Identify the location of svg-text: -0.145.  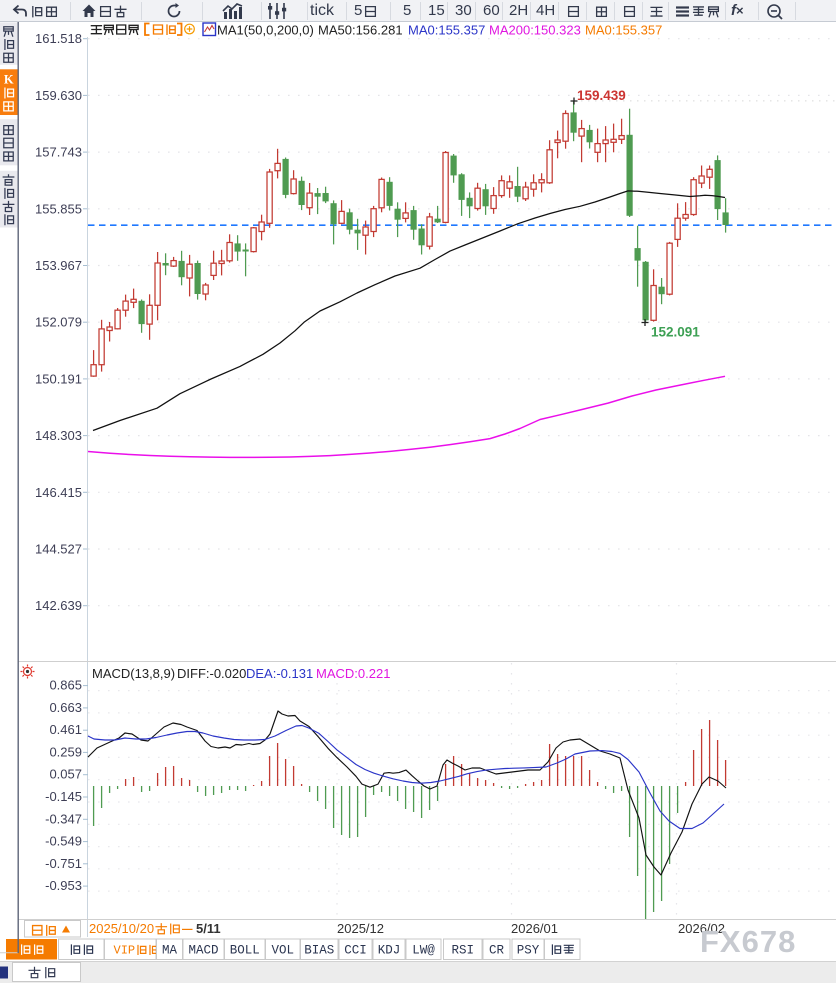
(63, 796).